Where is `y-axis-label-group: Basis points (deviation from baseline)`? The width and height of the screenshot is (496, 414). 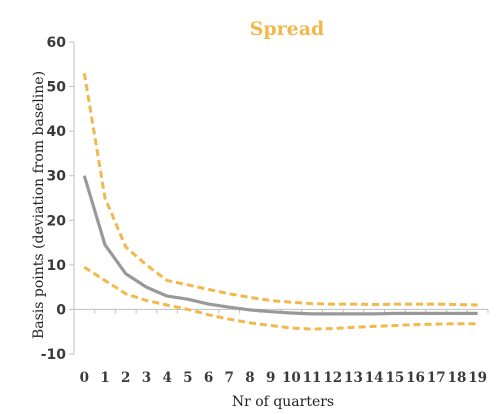
y-axis-label-group: Basis points (deviation from baseline) is located at coordinates (39, 205).